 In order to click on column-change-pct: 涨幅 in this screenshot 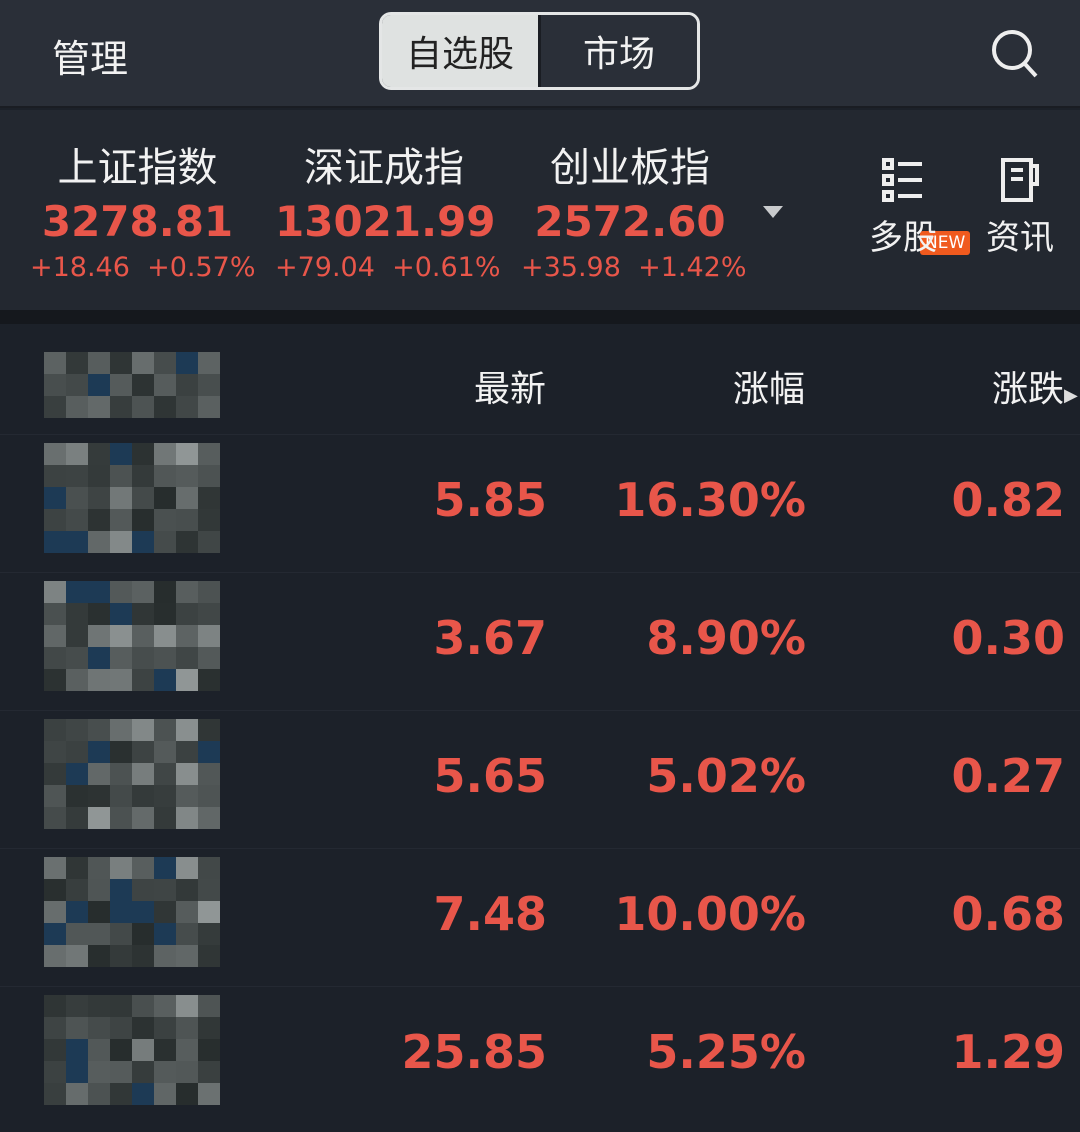, I will do `click(769, 389)`.